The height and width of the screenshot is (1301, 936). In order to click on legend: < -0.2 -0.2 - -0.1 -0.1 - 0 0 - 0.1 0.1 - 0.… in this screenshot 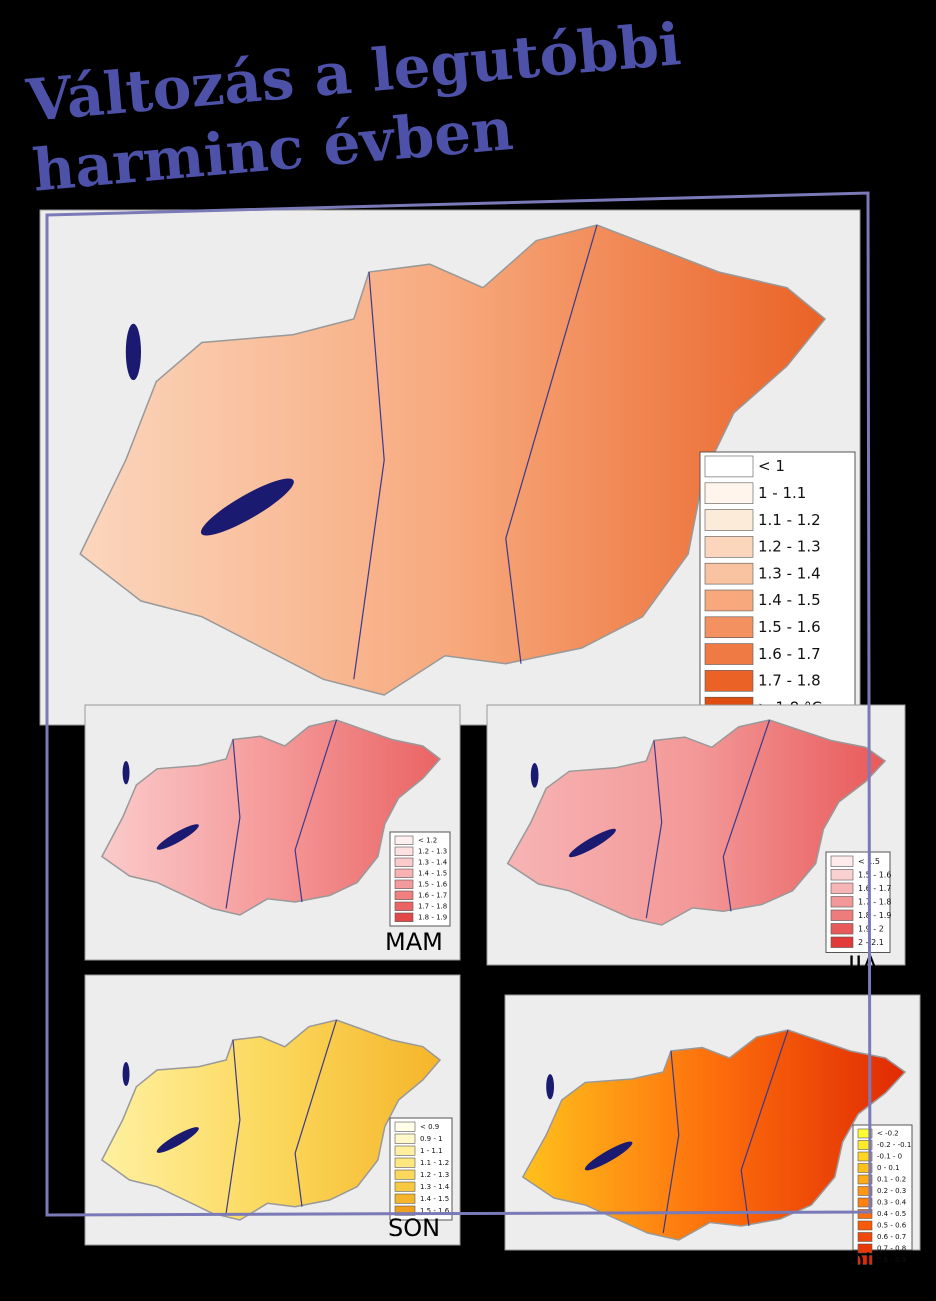, I will do `click(882, 1194)`.